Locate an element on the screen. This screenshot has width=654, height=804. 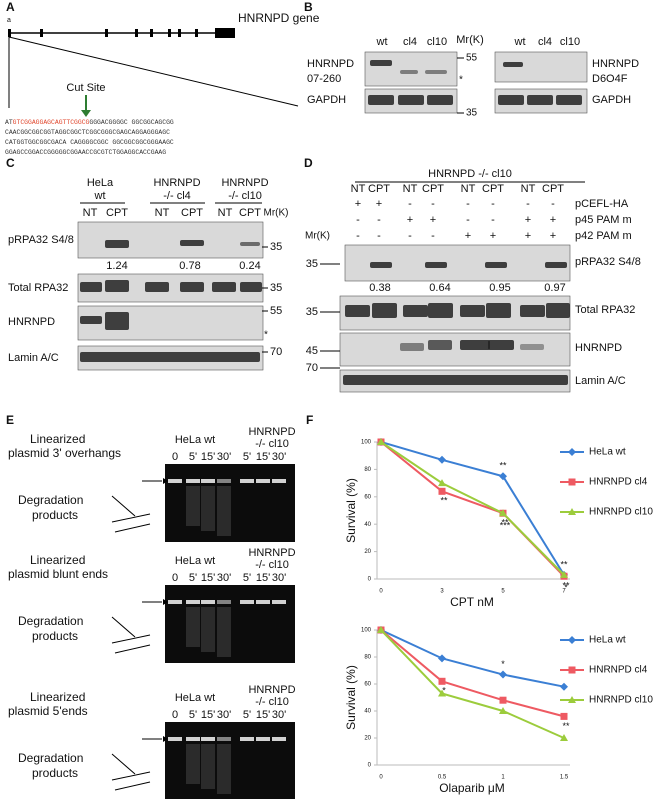
gel is located at coordinates (230, 503).